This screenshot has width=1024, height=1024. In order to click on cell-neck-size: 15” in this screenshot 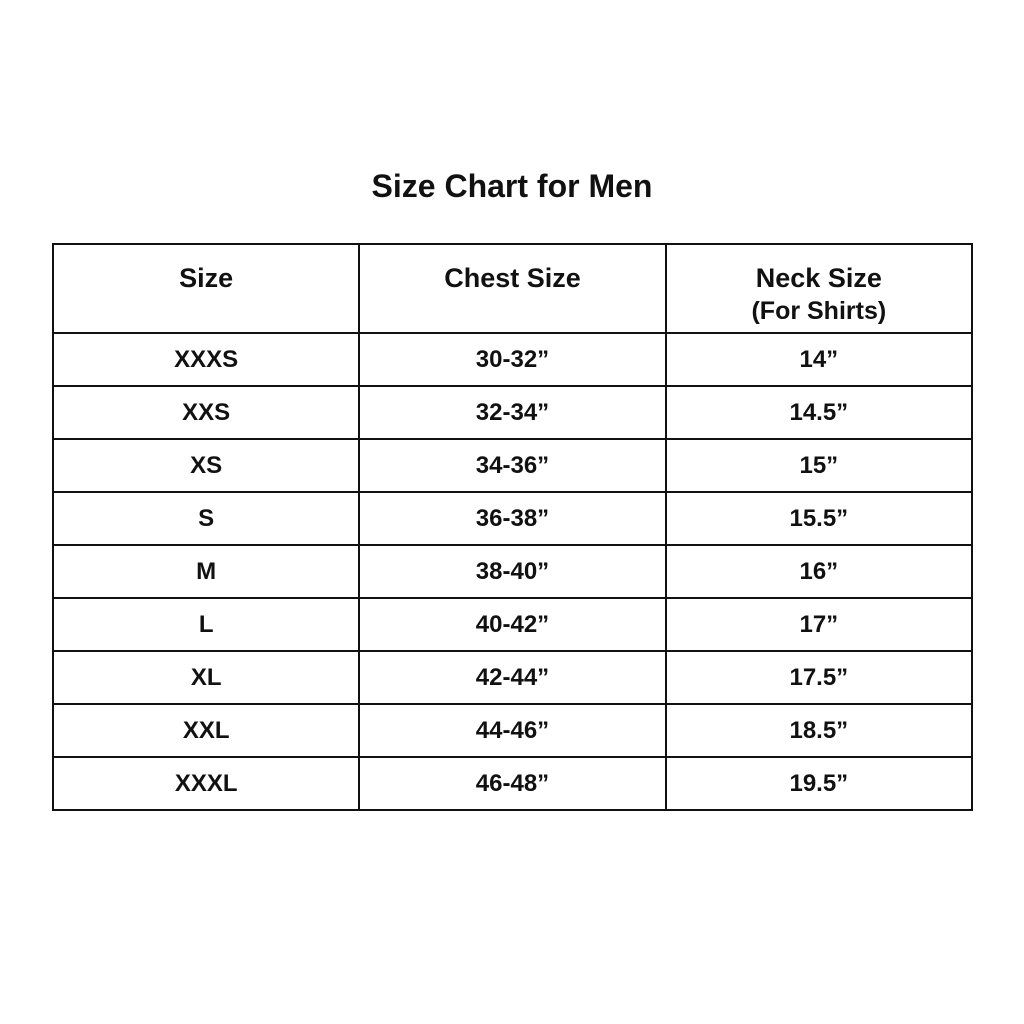, I will do `click(819, 465)`.